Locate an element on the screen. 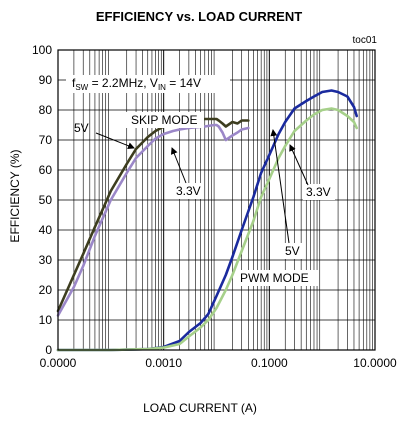 The width and height of the screenshot is (398, 423). y-tick-label: 40 is located at coordinates (46, 230).